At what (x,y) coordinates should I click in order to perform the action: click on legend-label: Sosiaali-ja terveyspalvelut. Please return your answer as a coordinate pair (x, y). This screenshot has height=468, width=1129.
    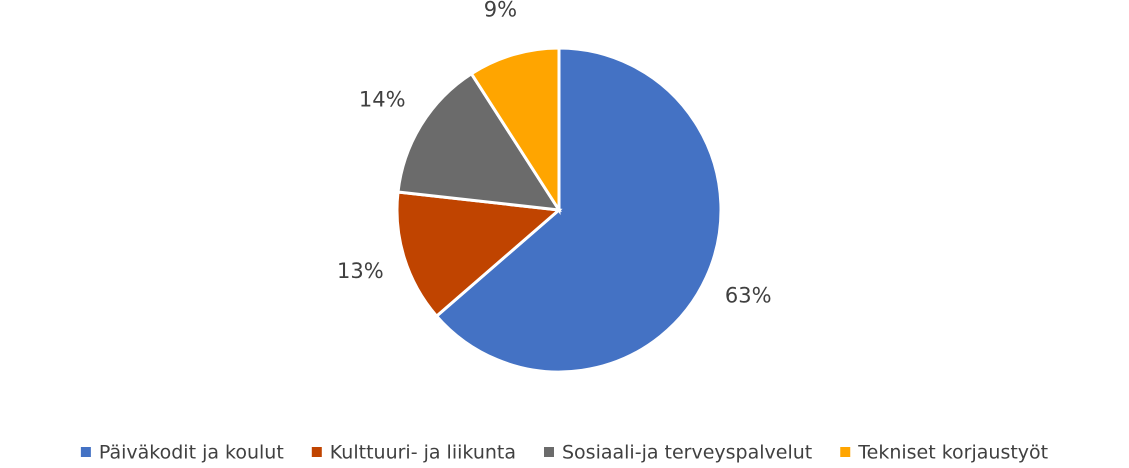
    Looking at the image, I should click on (687, 453).